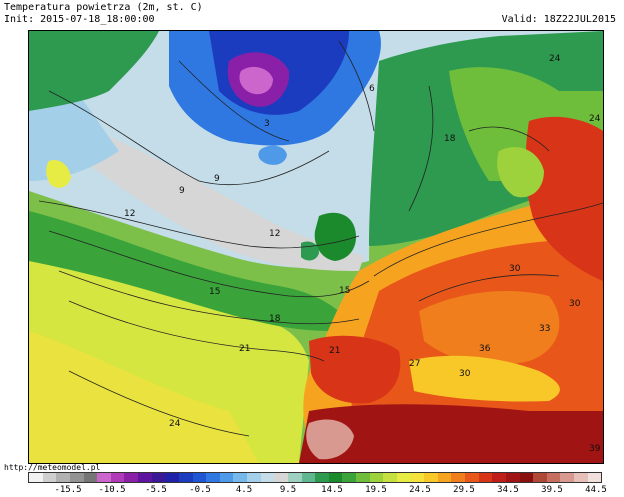  I want to click on mediterranean-sea, so click(484, 378).